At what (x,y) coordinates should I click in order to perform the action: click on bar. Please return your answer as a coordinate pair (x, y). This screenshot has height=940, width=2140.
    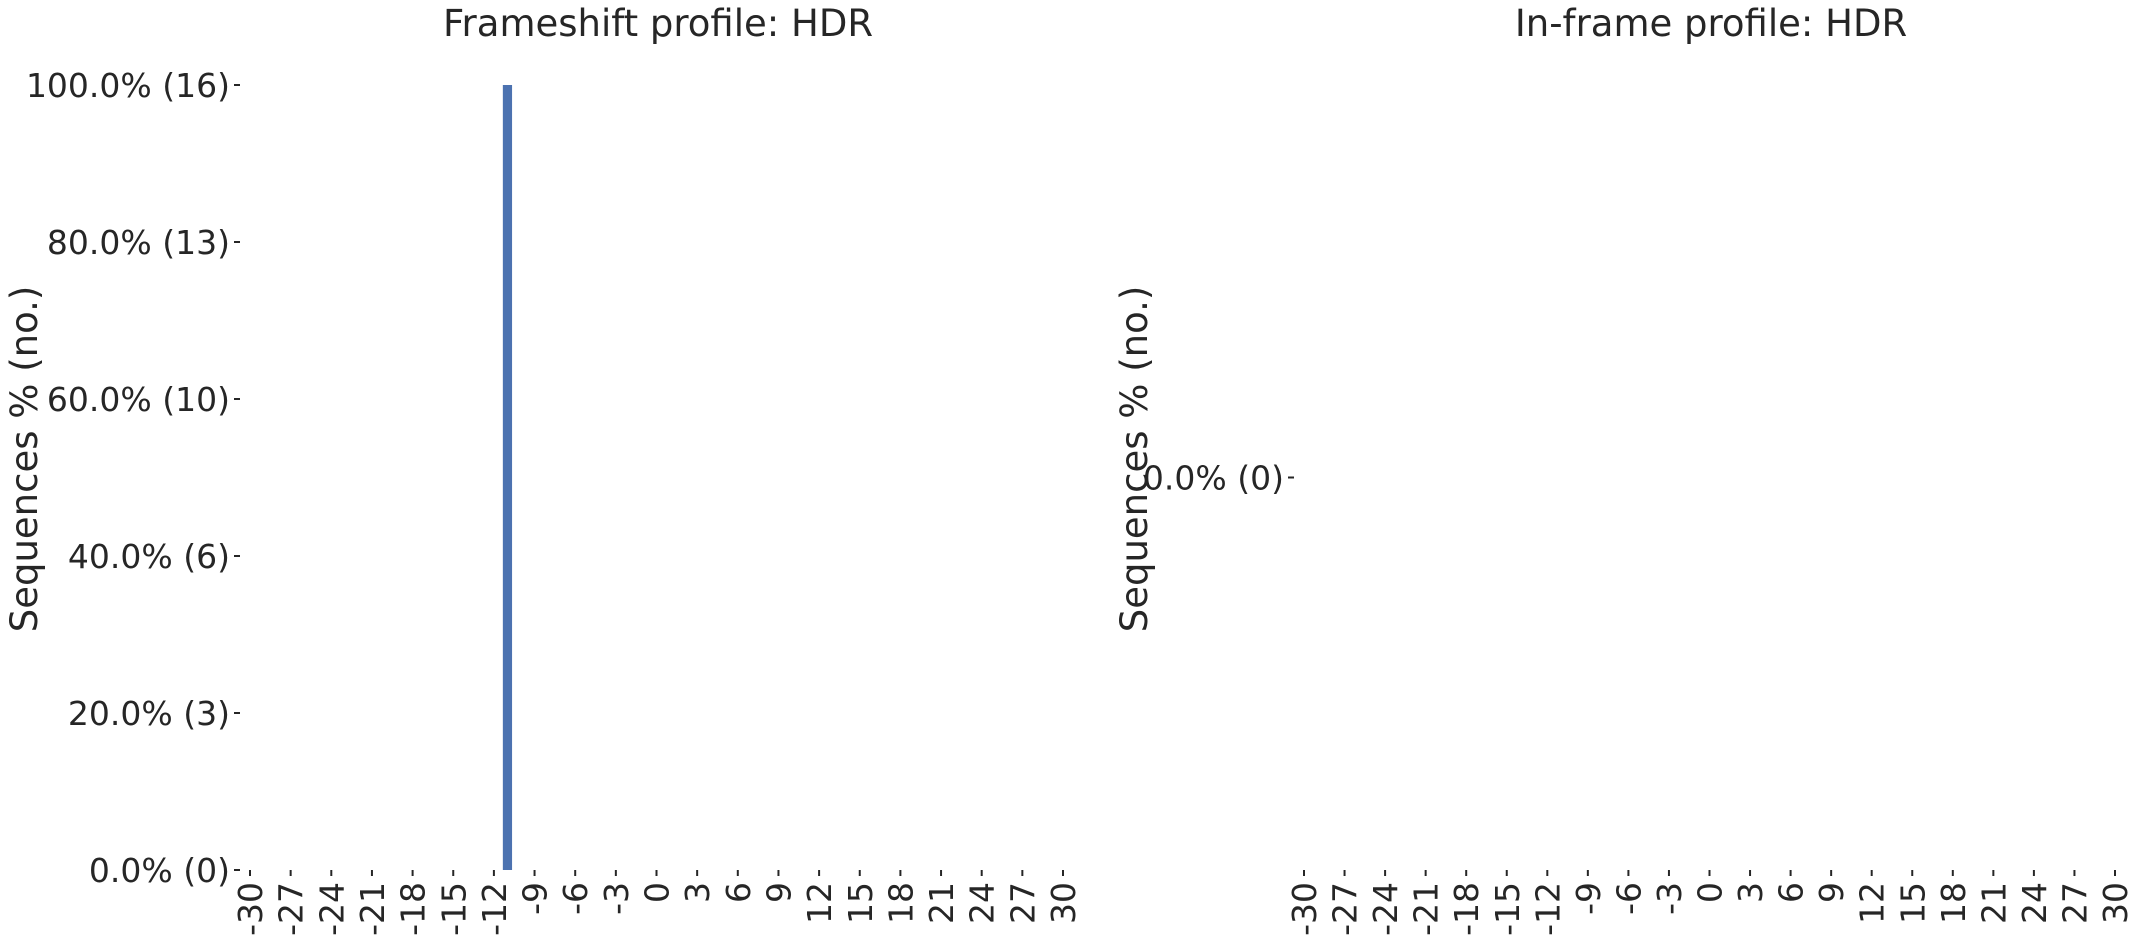
    Looking at the image, I should click on (507, 477).